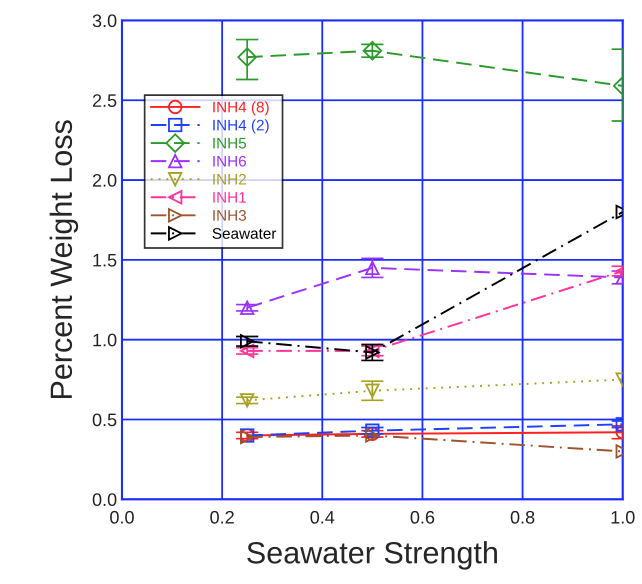  I want to click on legend-label: INH6, so click(229, 161).